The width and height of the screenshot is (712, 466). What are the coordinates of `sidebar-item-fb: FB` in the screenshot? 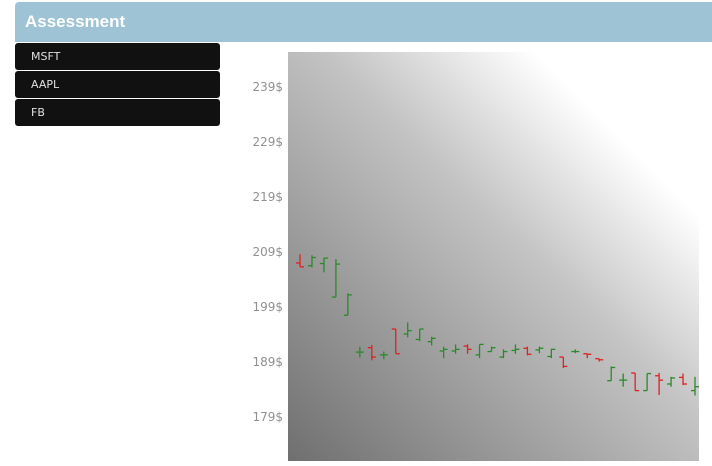 It's located at (117, 112).